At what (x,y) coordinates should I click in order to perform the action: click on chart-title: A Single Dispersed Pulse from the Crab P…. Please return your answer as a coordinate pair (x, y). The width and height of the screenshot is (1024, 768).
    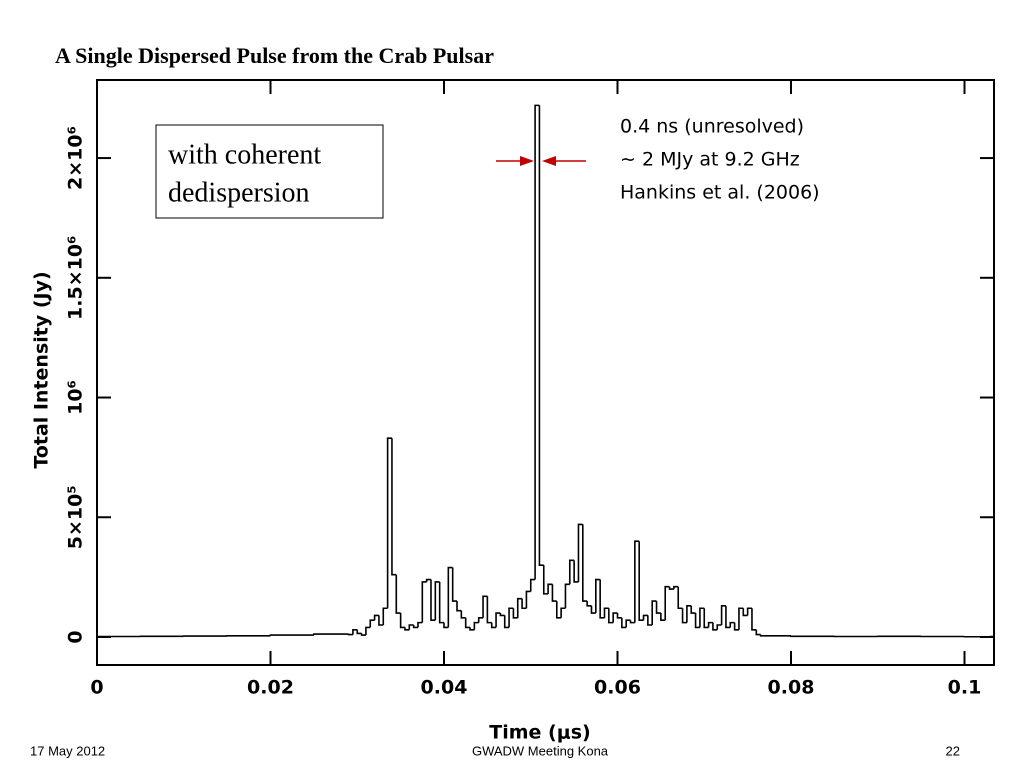
    Looking at the image, I should click on (274, 55).